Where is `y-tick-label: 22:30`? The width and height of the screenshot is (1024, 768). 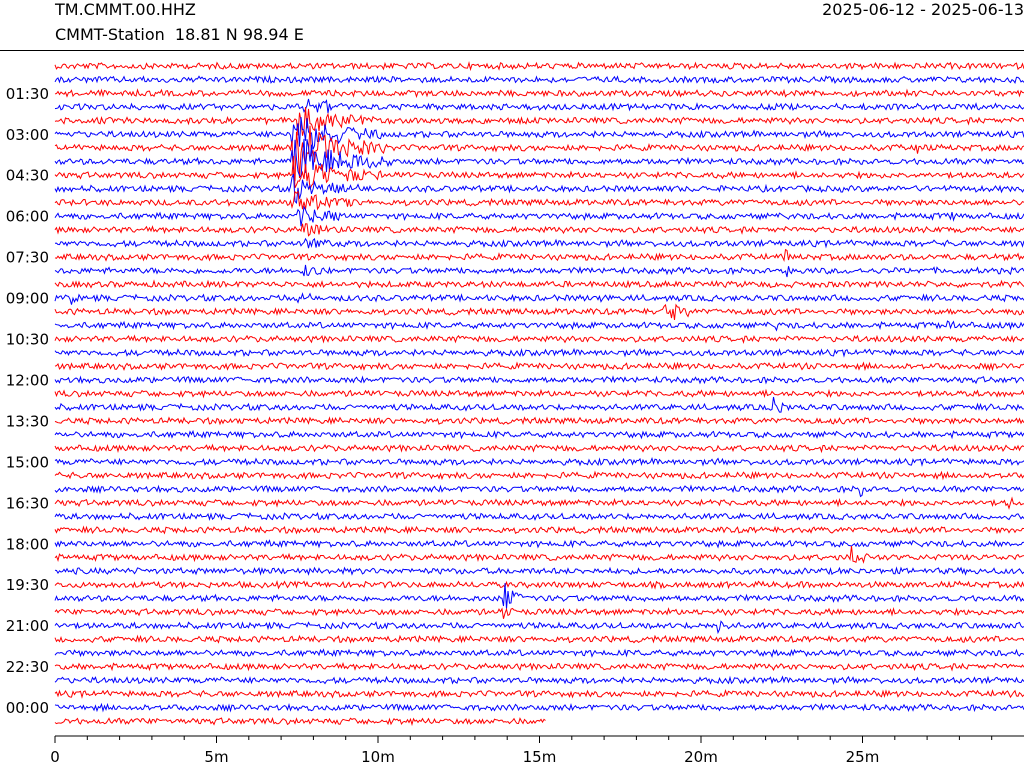 y-tick-label: 22:30 is located at coordinates (27, 667).